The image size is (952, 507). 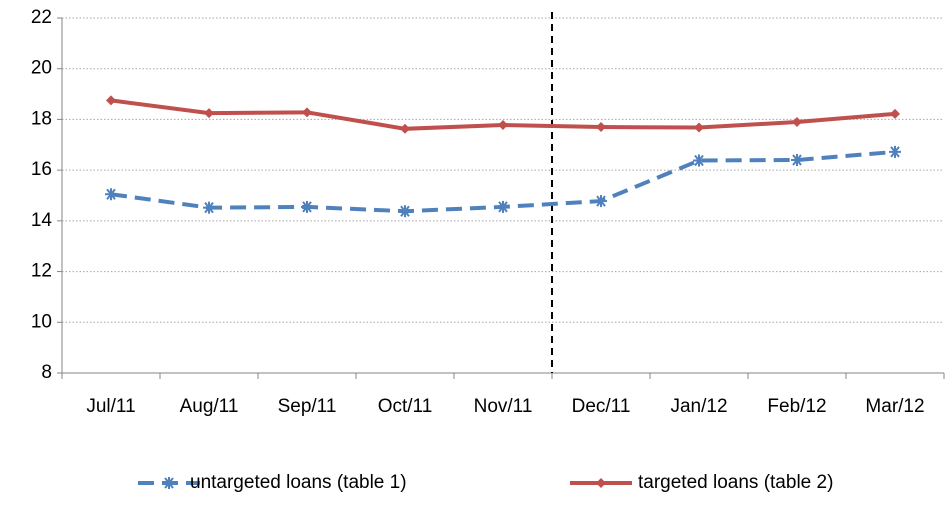 I want to click on y-tick-label: 8, so click(x=46, y=372).